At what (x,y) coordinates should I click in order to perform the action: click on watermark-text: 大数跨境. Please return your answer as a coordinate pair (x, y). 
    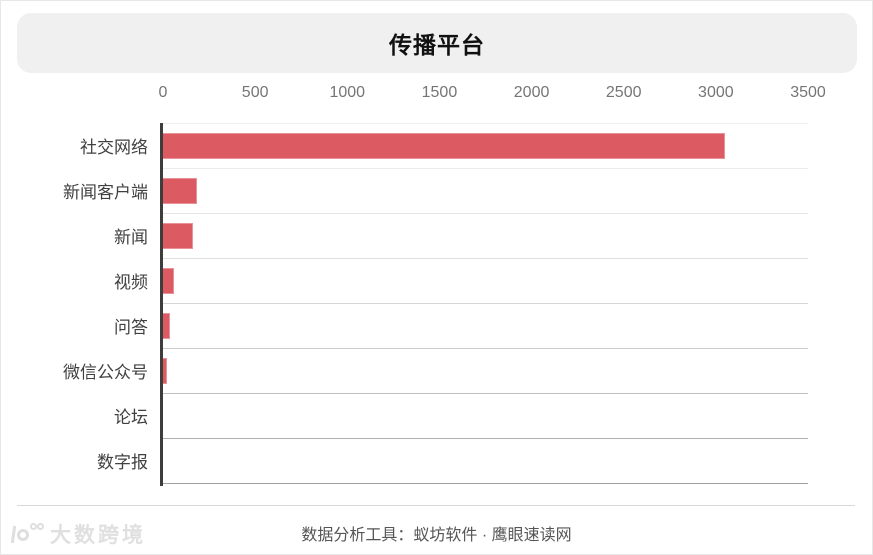
    Looking at the image, I should click on (98, 535).